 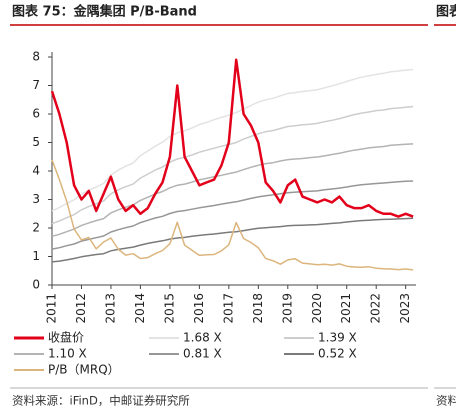 What do you see at coordinates (202, 338) in the screenshot?
I see `legend-label: 1.68 X` at bounding box center [202, 338].